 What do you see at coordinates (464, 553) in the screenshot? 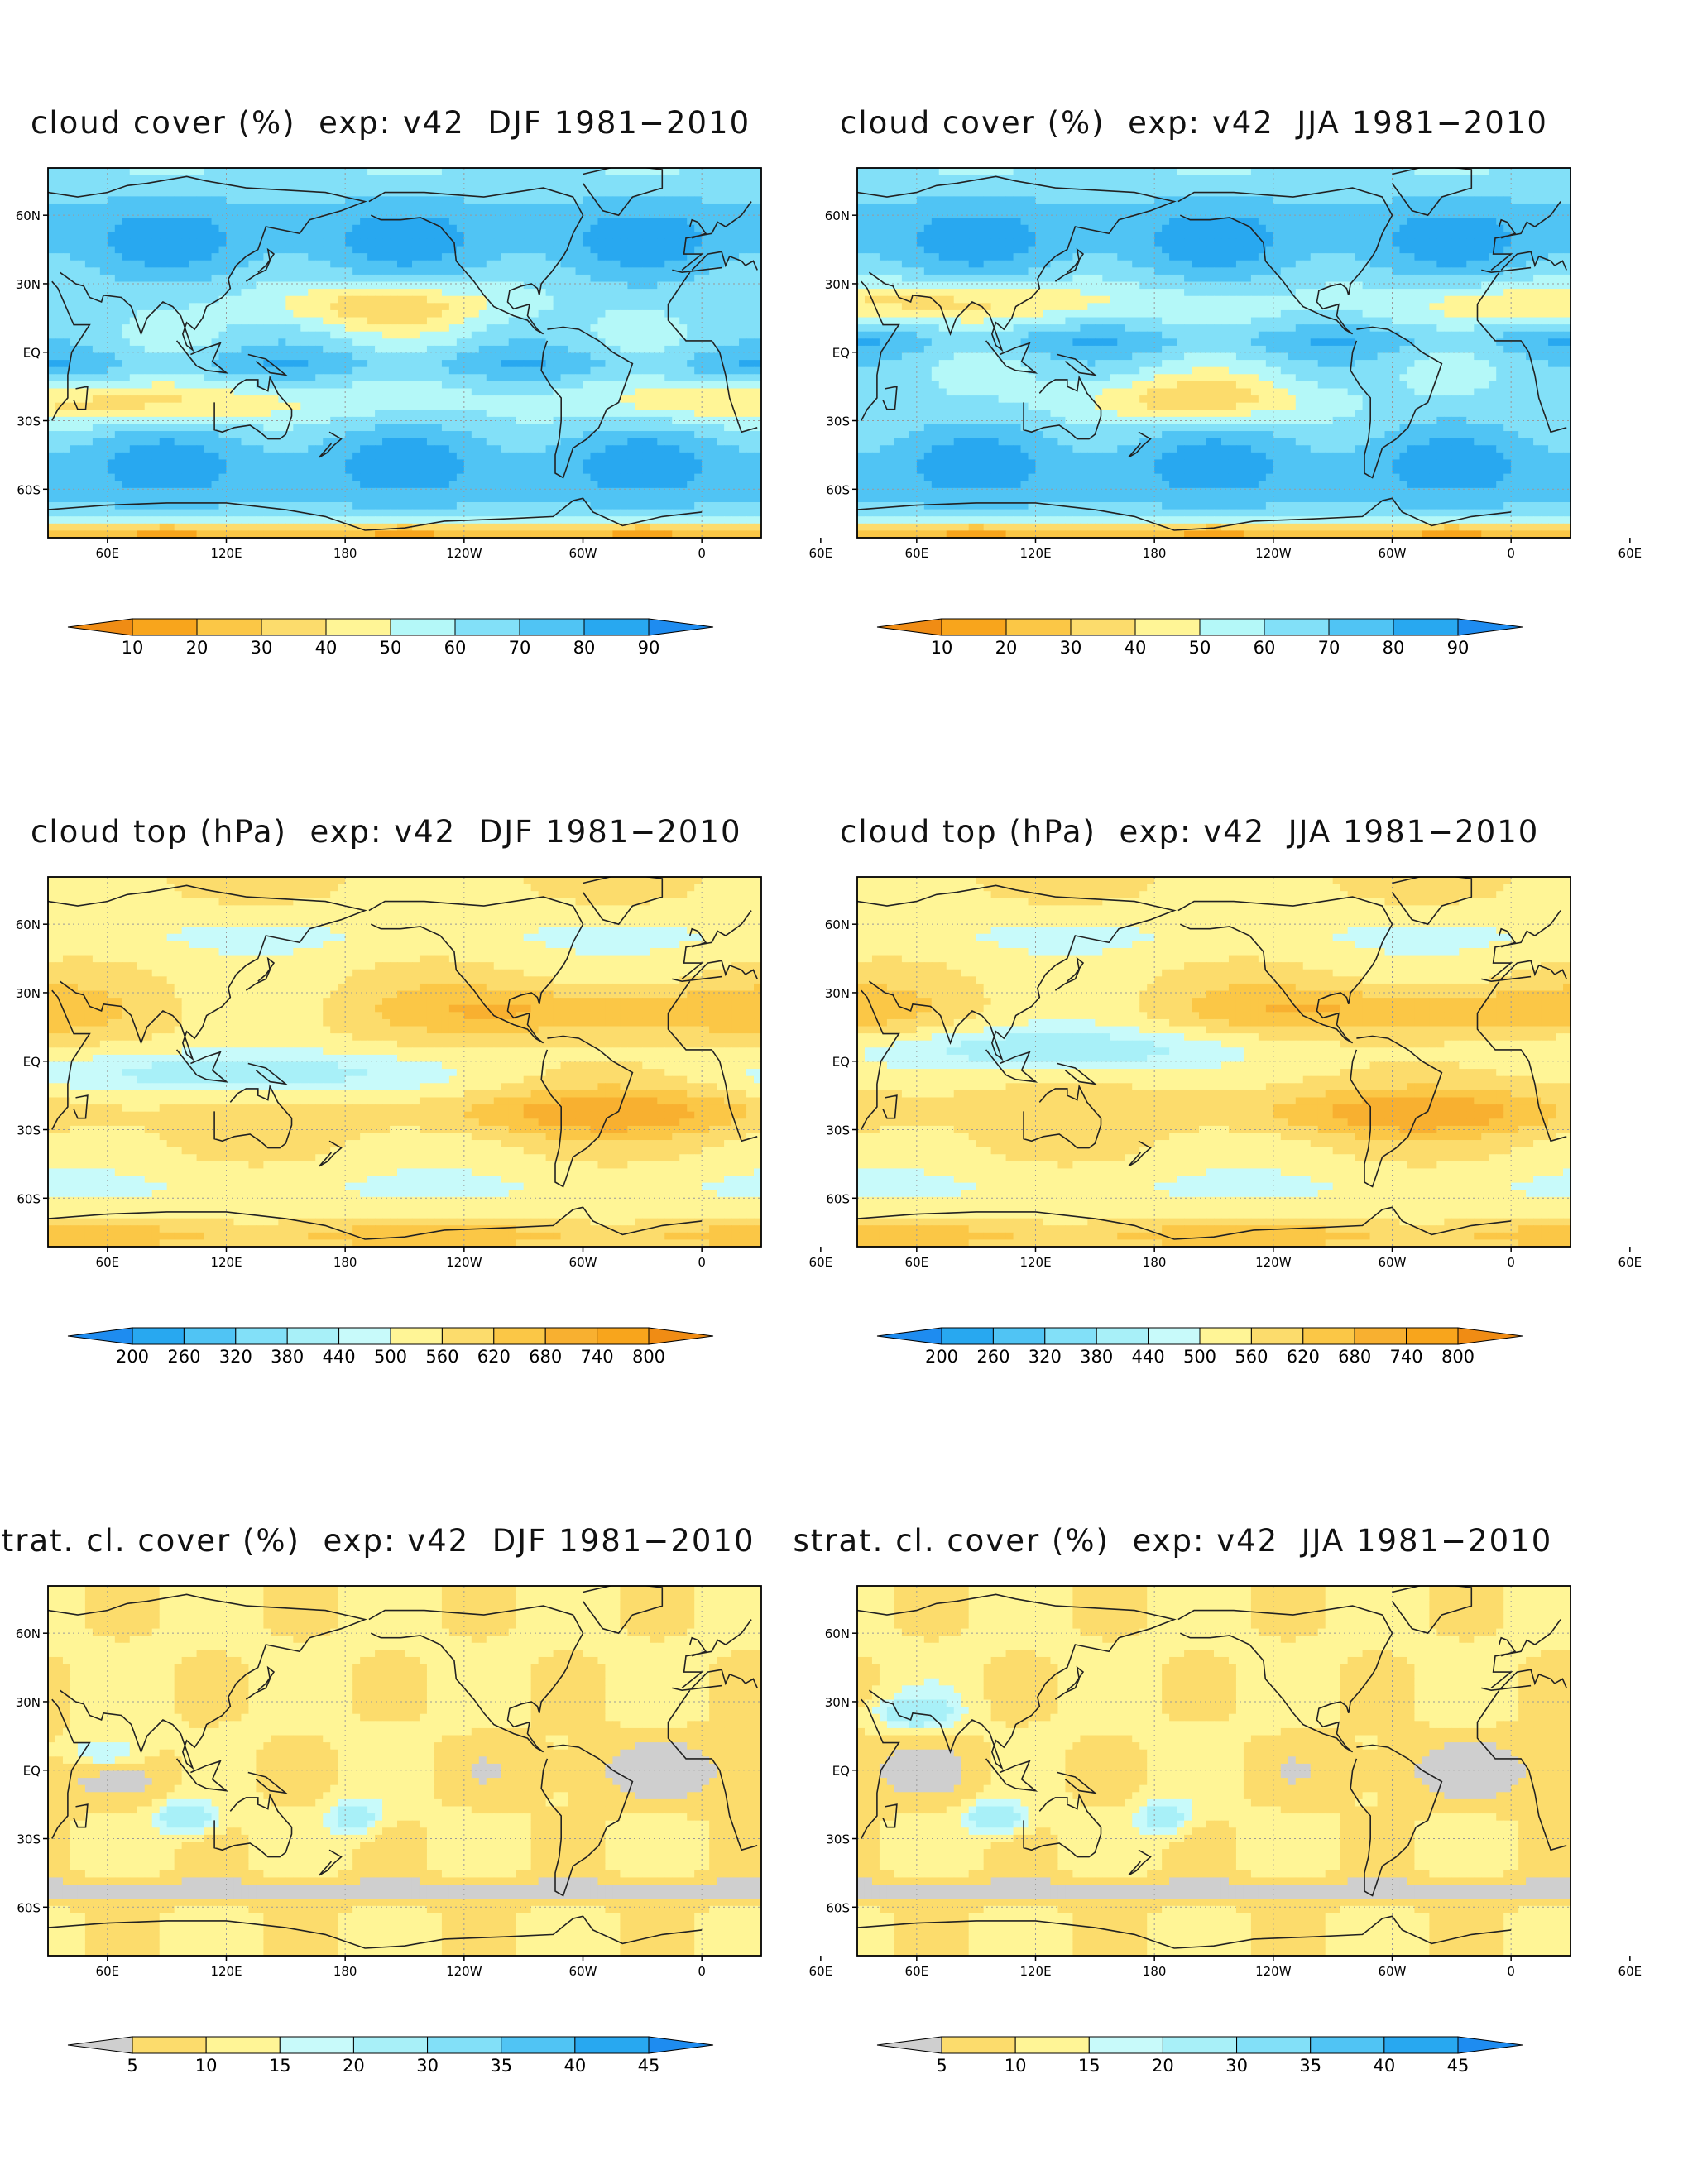
I see `lon-label: 120W` at bounding box center [464, 553].